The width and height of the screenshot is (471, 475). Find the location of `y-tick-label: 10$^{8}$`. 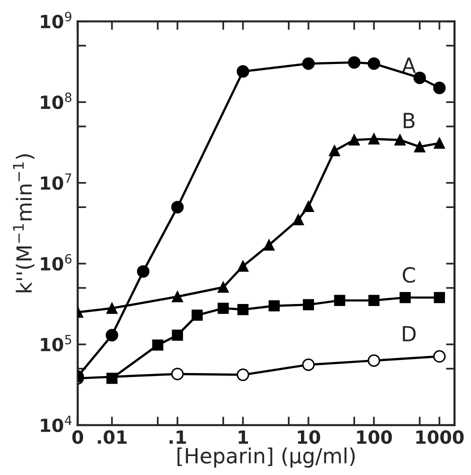

y-tick-label: 10$^{8}$ is located at coordinates (56, 101).